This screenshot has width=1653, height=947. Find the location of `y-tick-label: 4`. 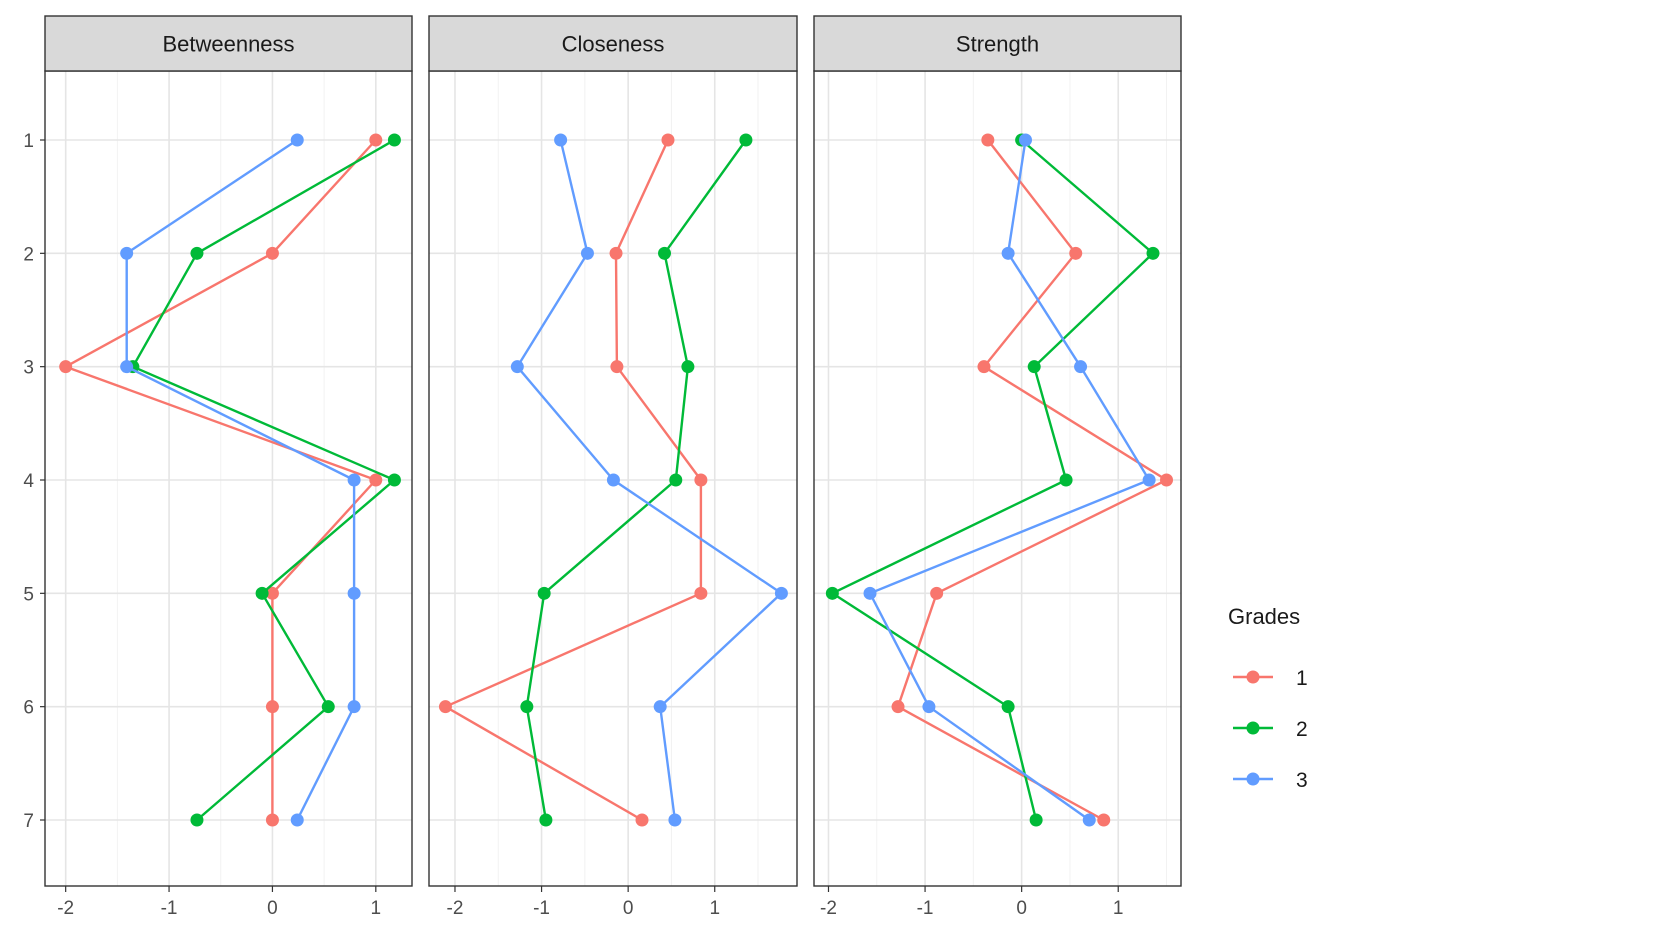

y-tick-label: 4 is located at coordinates (28, 481).